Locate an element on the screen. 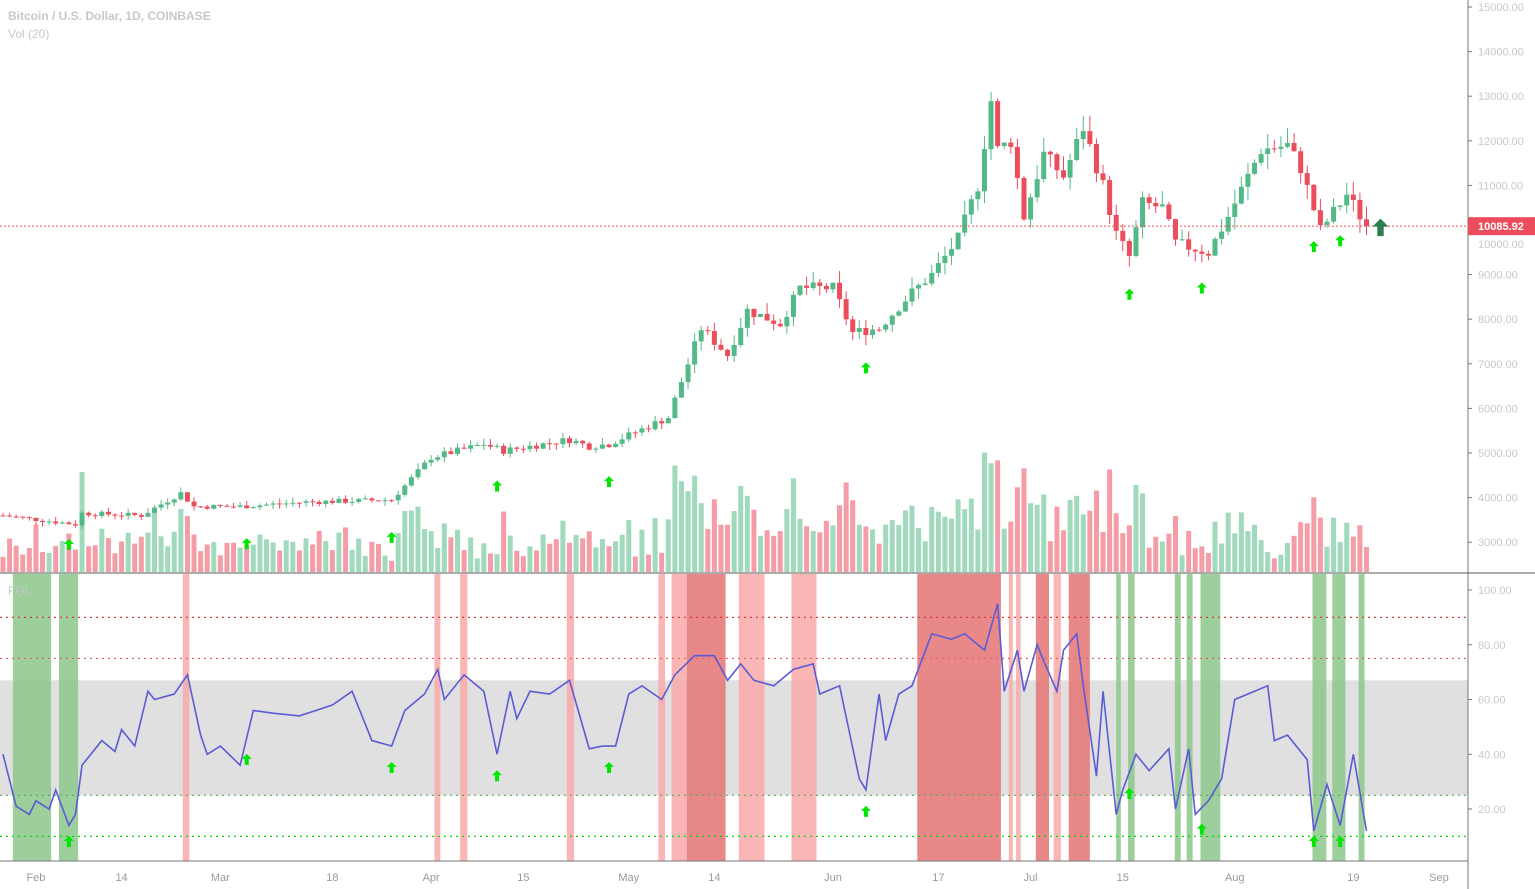  time-axis-label: 17 is located at coordinates (938, 878).